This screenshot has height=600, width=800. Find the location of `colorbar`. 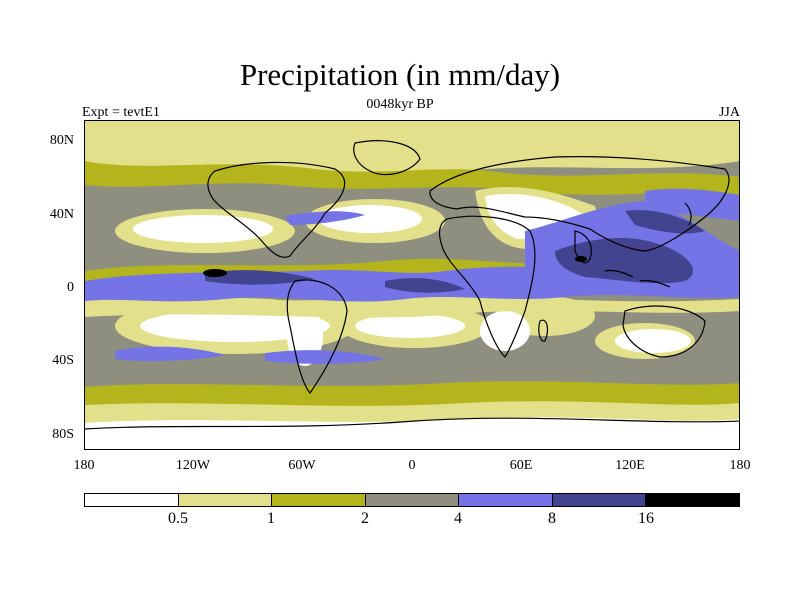

colorbar is located at coordinates (412, 500).